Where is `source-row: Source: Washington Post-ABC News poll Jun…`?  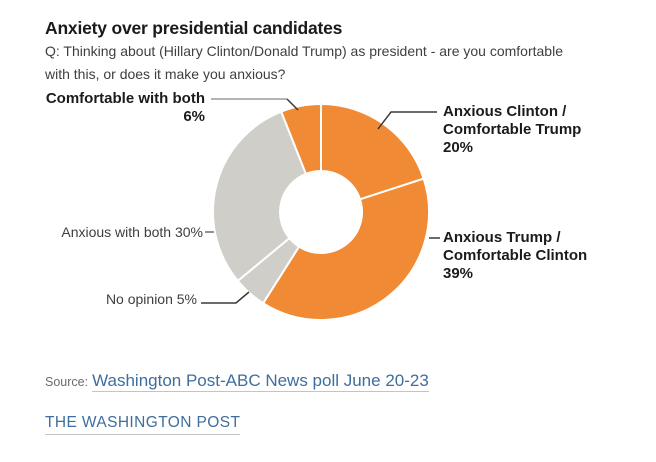
source-row: Source: Washington Post-ABC News poll Jun… is located at coordinates (237, 381).